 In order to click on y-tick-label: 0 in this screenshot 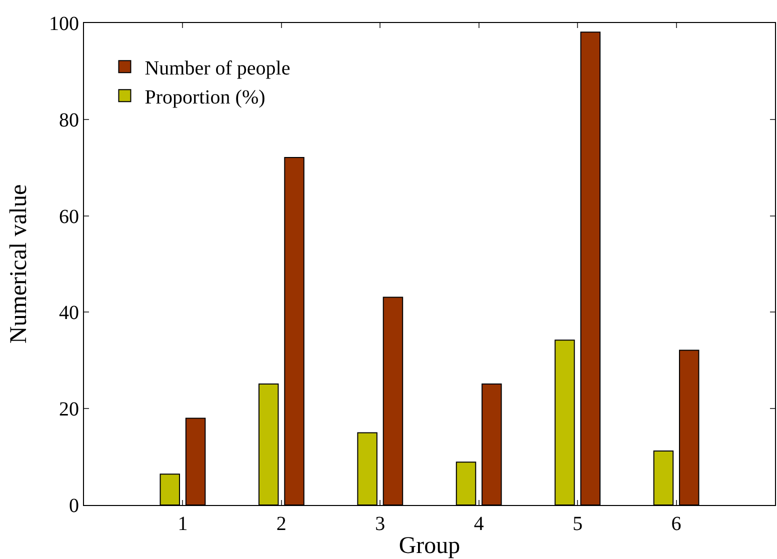, I will do `click(74, 506)`.